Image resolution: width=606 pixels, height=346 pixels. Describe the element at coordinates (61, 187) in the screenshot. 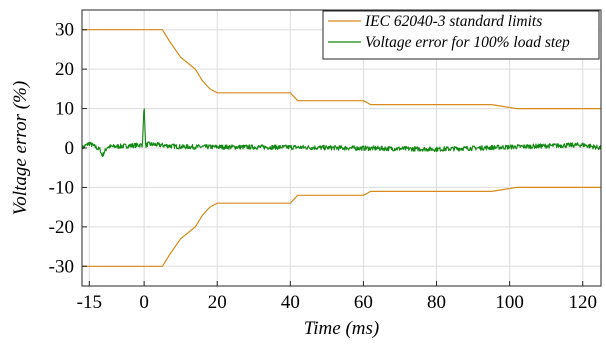

I see `y-tick-label: -10` at that location.